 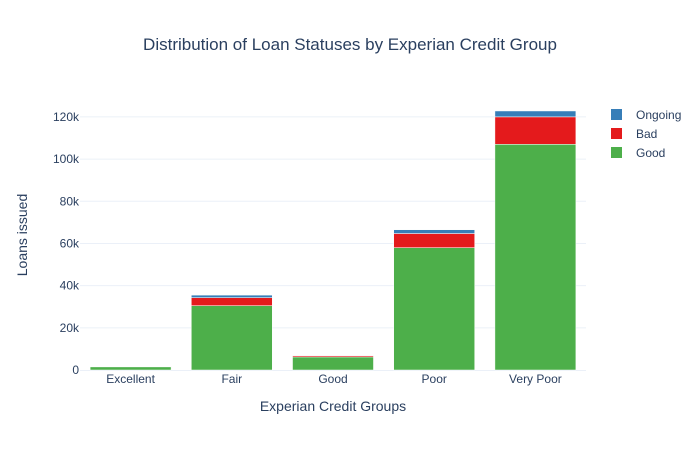 I want to click on legend-swatch-bad, so click(x=616, y=133).